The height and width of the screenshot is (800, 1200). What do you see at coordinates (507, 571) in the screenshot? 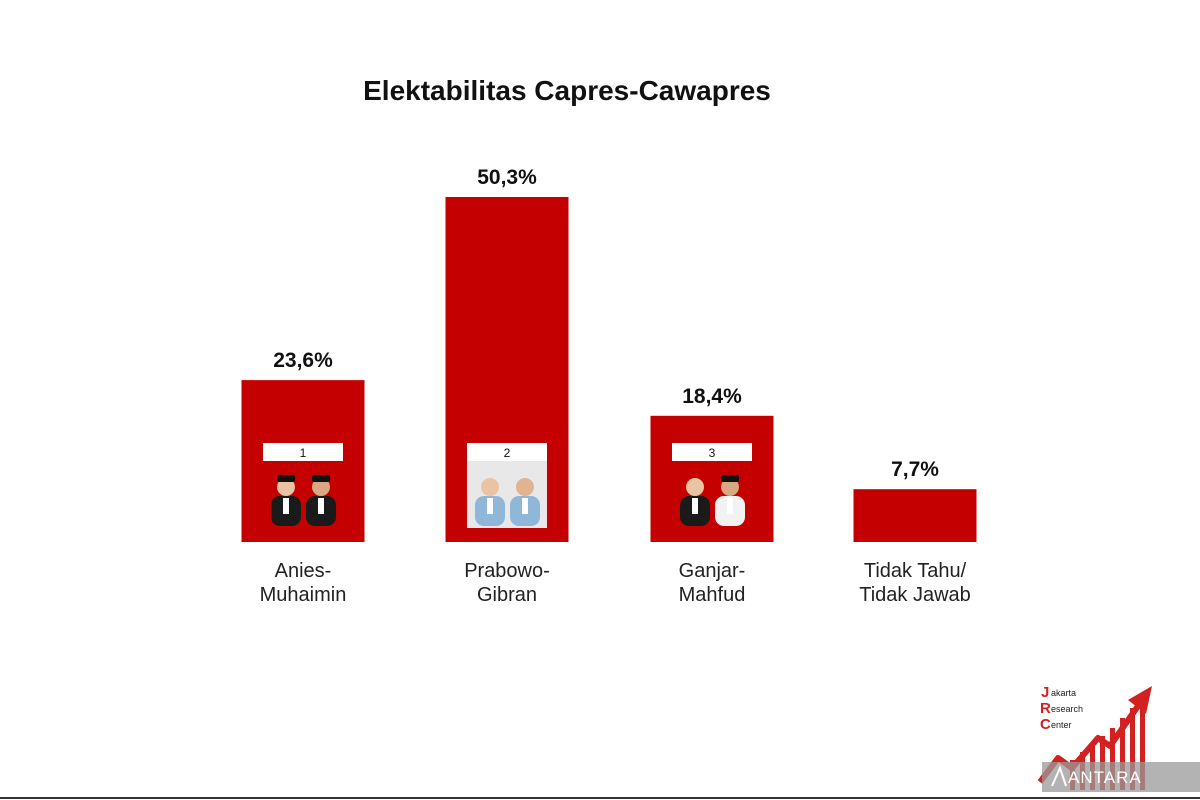
I see `category-label-2-line-1: Prabowo-` at bounding box center [507, 571].